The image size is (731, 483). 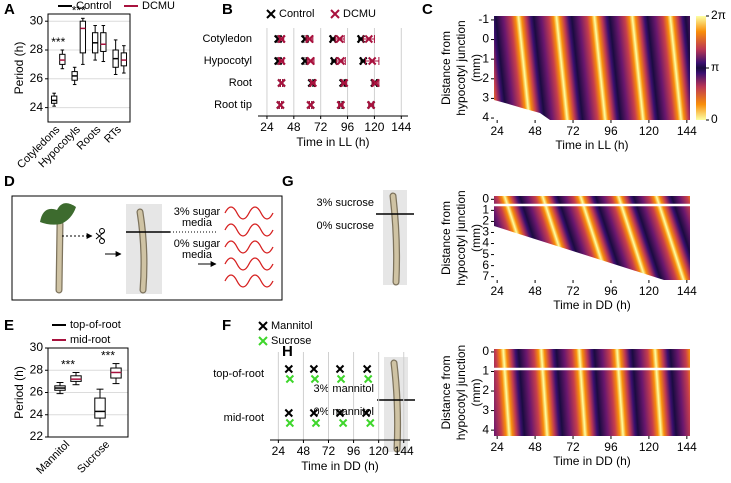 I want to click on colorbar-tick-label: 2π, so click(x=718, y=15).